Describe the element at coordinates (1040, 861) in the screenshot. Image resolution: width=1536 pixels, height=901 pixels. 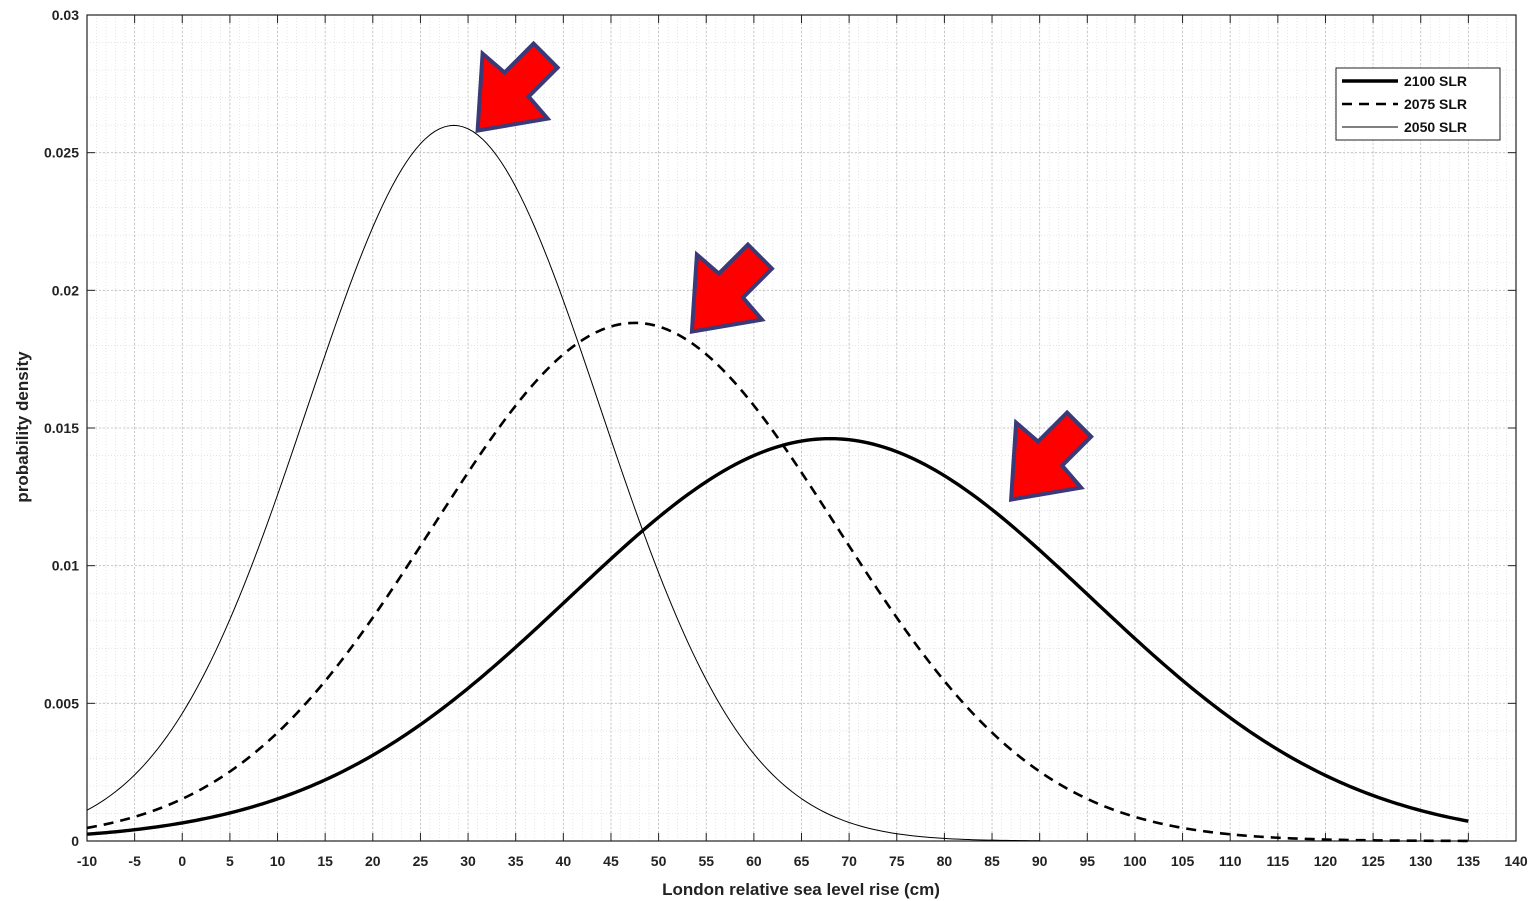
I see `x-tick-label: 90` at that location.